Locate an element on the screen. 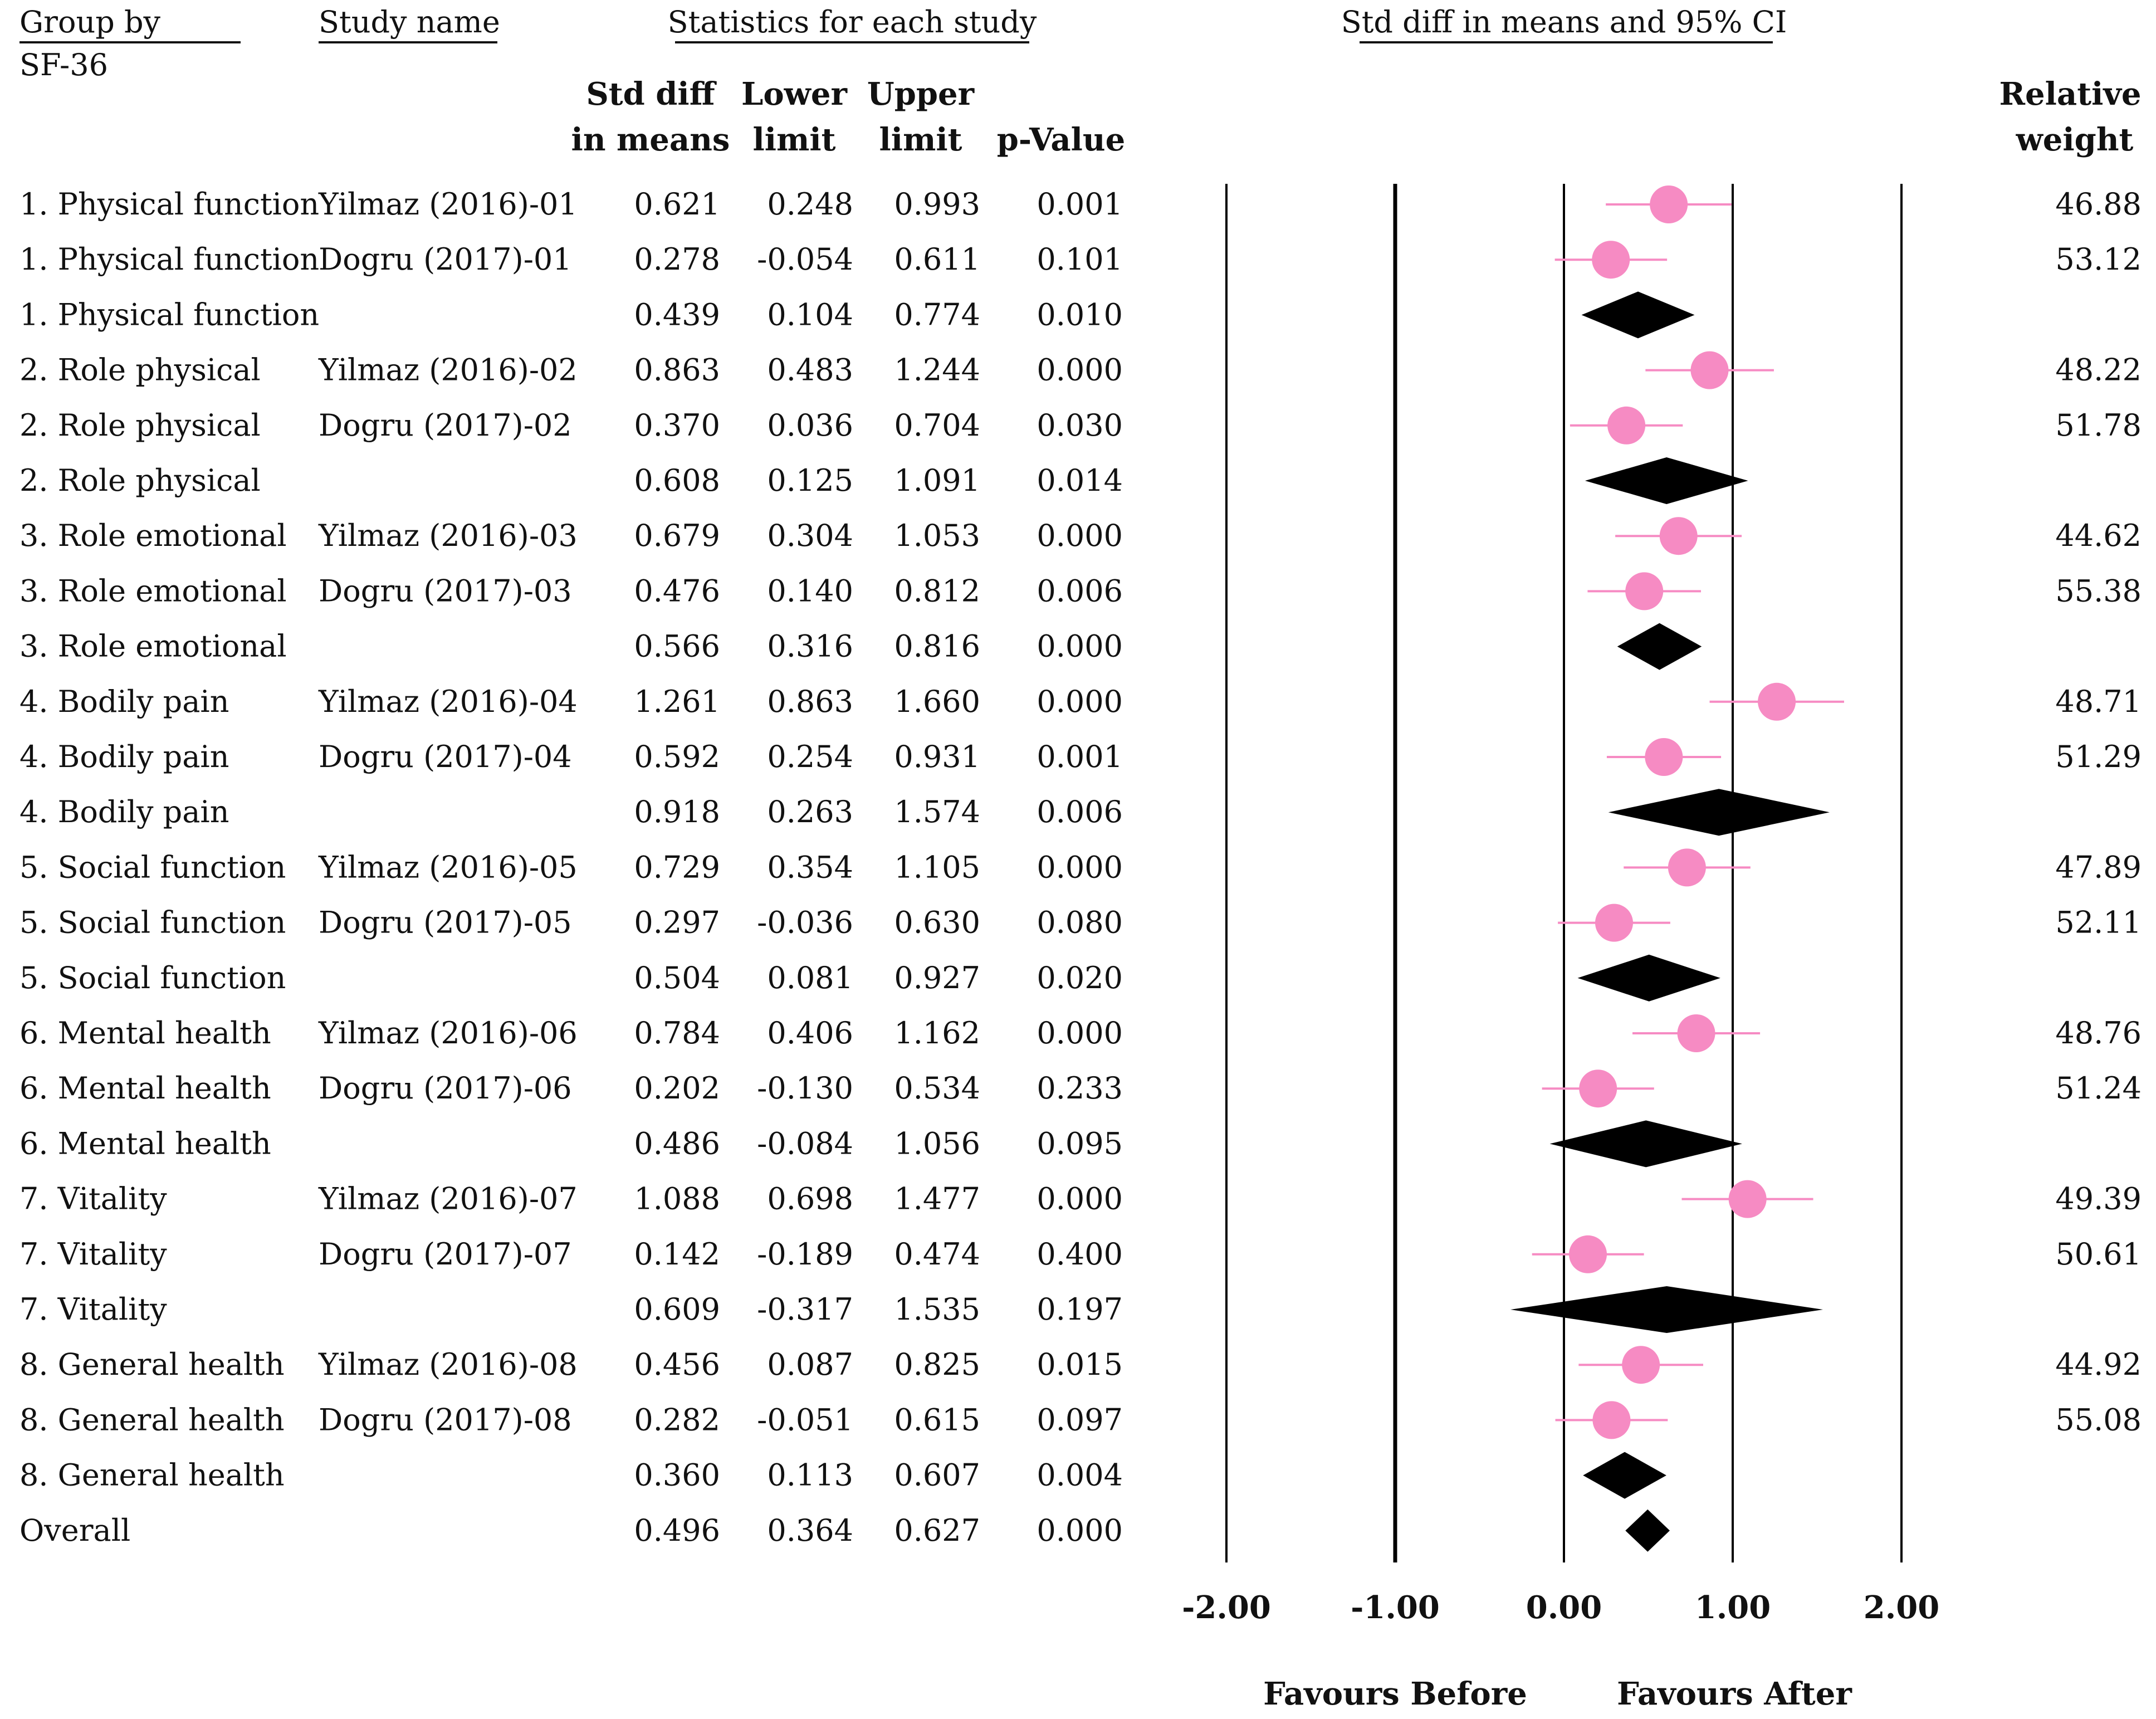  group-cell: 6. Mental health is located at coordinates (145, 1143).